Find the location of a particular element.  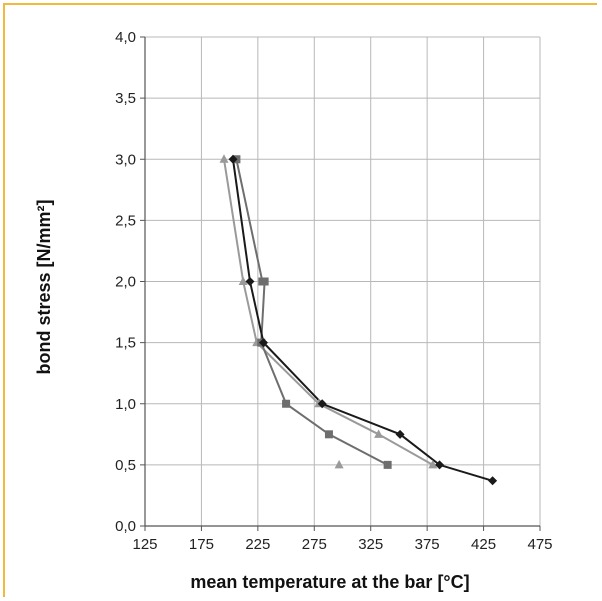

y-tick-label: 4,0 is located at coordinates (125, 37).